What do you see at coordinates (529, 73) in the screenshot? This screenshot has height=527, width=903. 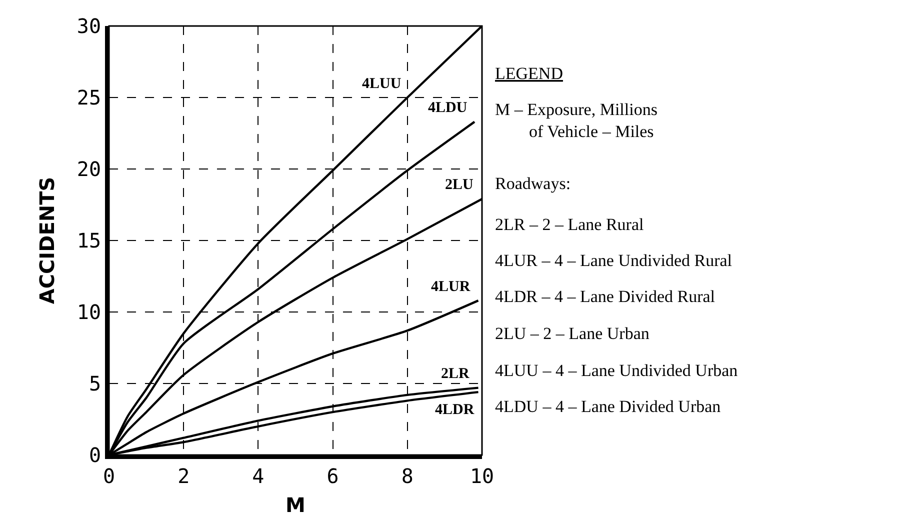 I see `text: LEGEND` at bounding box center [529, 73].